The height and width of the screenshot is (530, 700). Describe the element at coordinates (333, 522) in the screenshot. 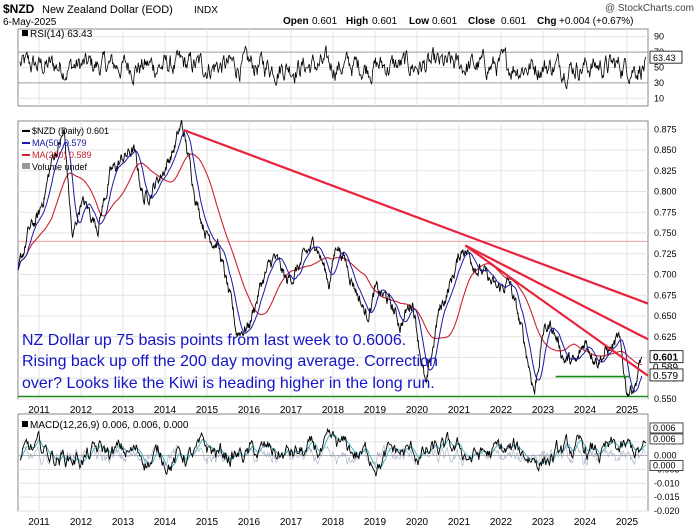

I see `macd-xtick-label: 2018` at that location.